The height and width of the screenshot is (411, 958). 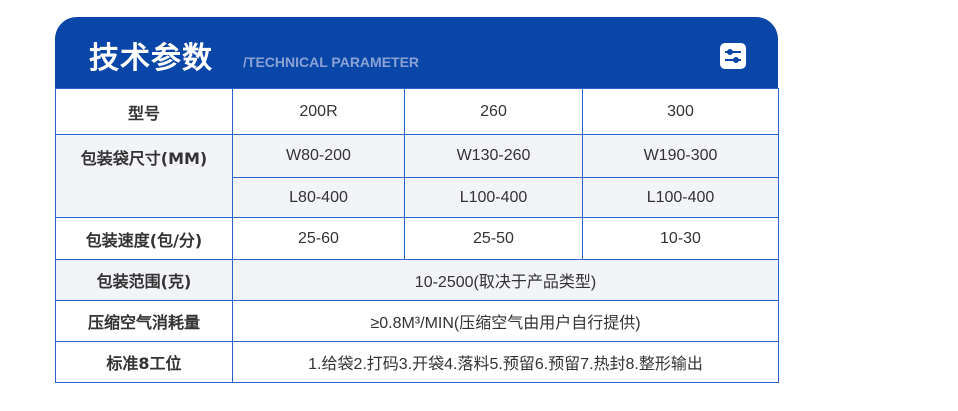 I want to click on table-cell: L80-400, so click(x=318, y=197).